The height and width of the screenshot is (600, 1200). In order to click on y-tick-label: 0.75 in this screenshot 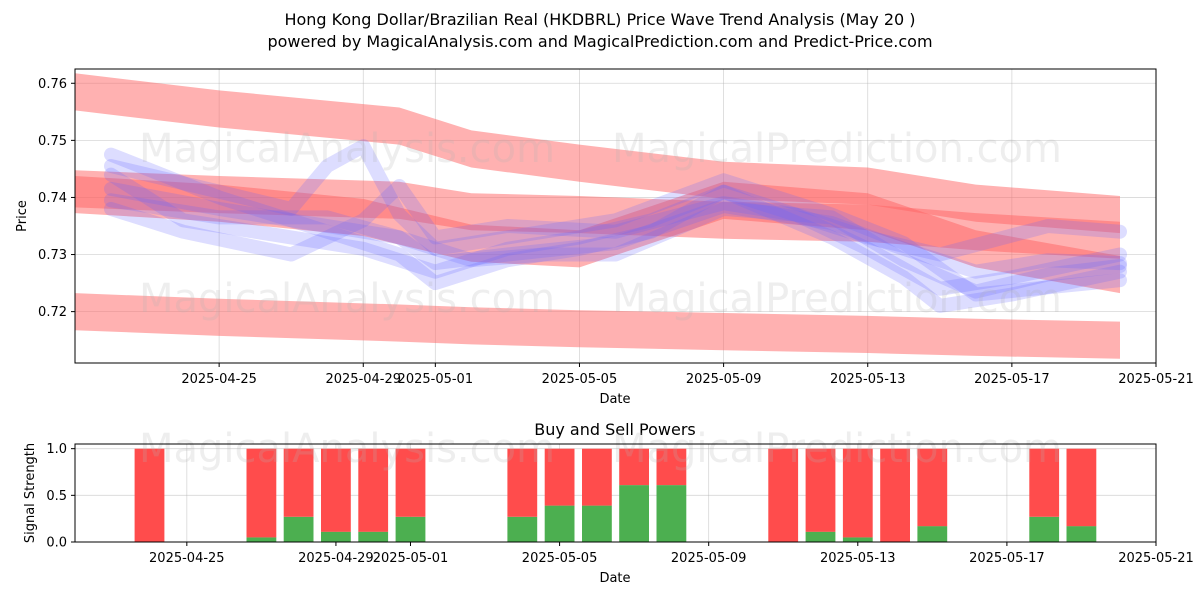, I will do `click(52, 141)`.